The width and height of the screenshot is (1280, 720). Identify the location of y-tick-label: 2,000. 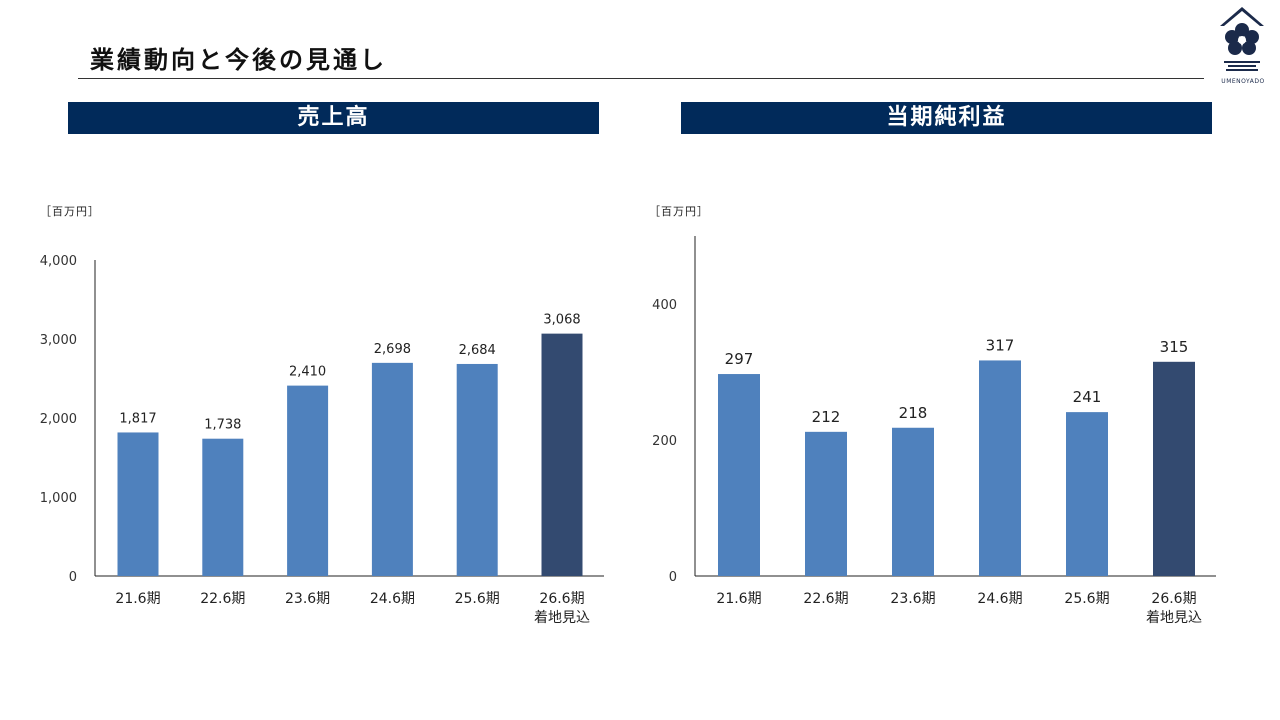
(58, 419).